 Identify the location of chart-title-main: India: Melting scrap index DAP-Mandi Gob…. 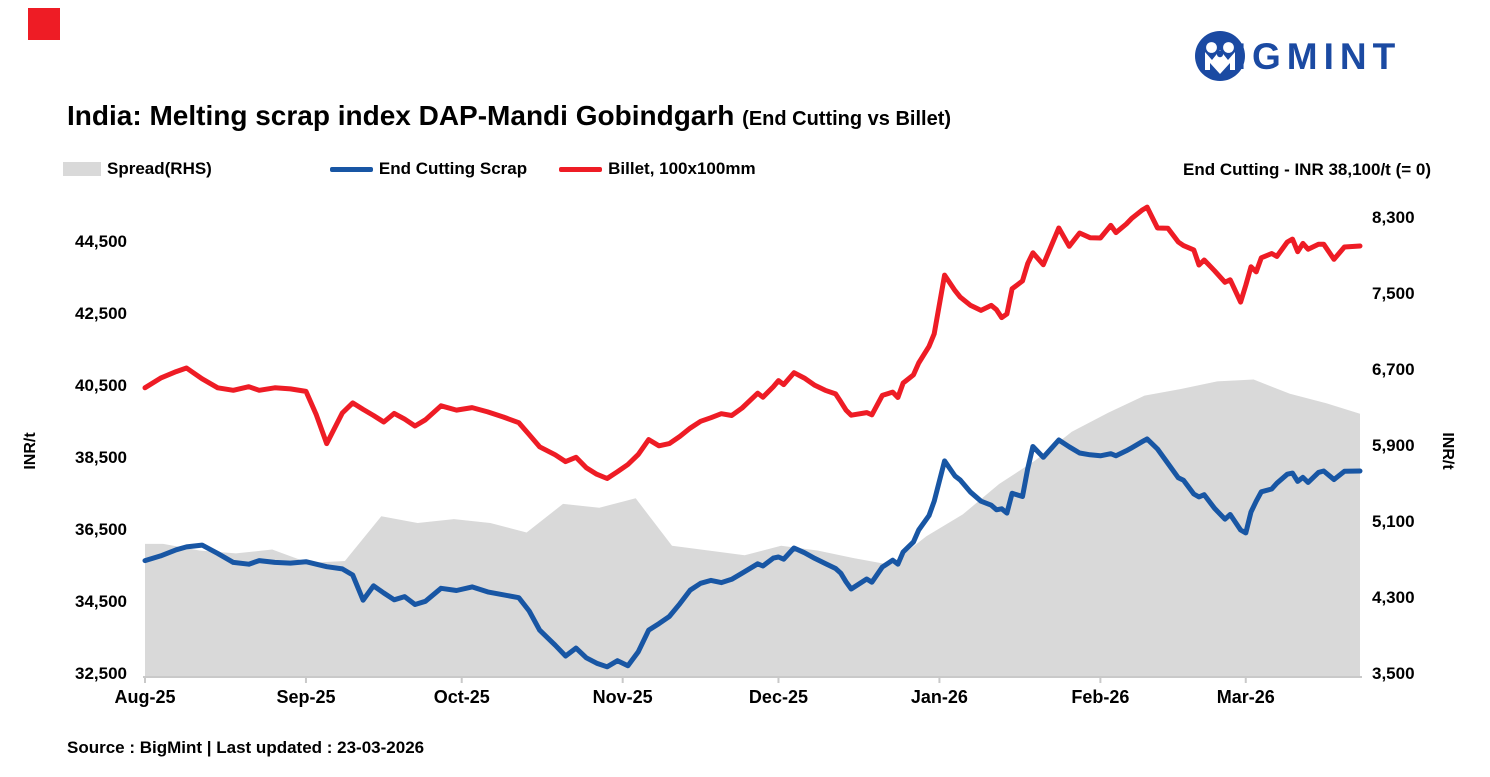
(401, 115).